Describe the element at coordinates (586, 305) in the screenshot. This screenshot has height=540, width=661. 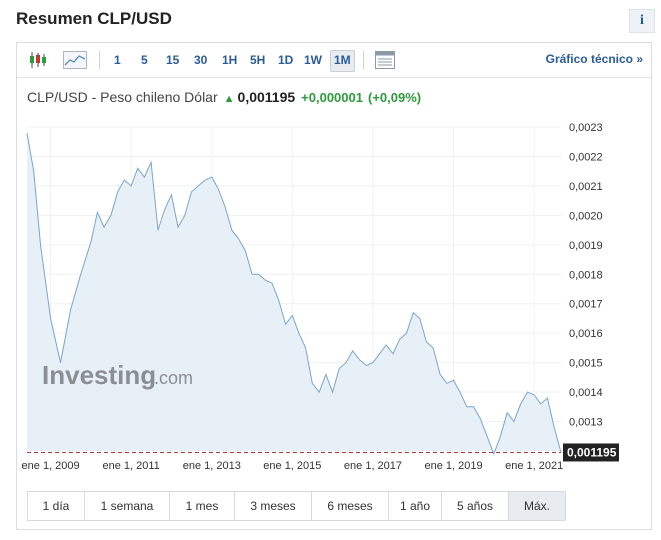
I see `y-tick-label: 0,0017` at that location.